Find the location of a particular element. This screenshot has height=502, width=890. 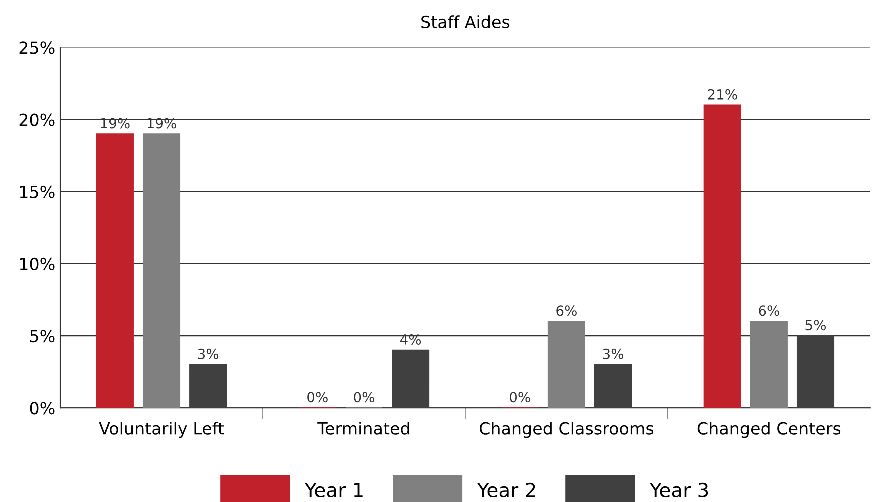

y-tick-label: 20% is located at coordinates (37, 120).